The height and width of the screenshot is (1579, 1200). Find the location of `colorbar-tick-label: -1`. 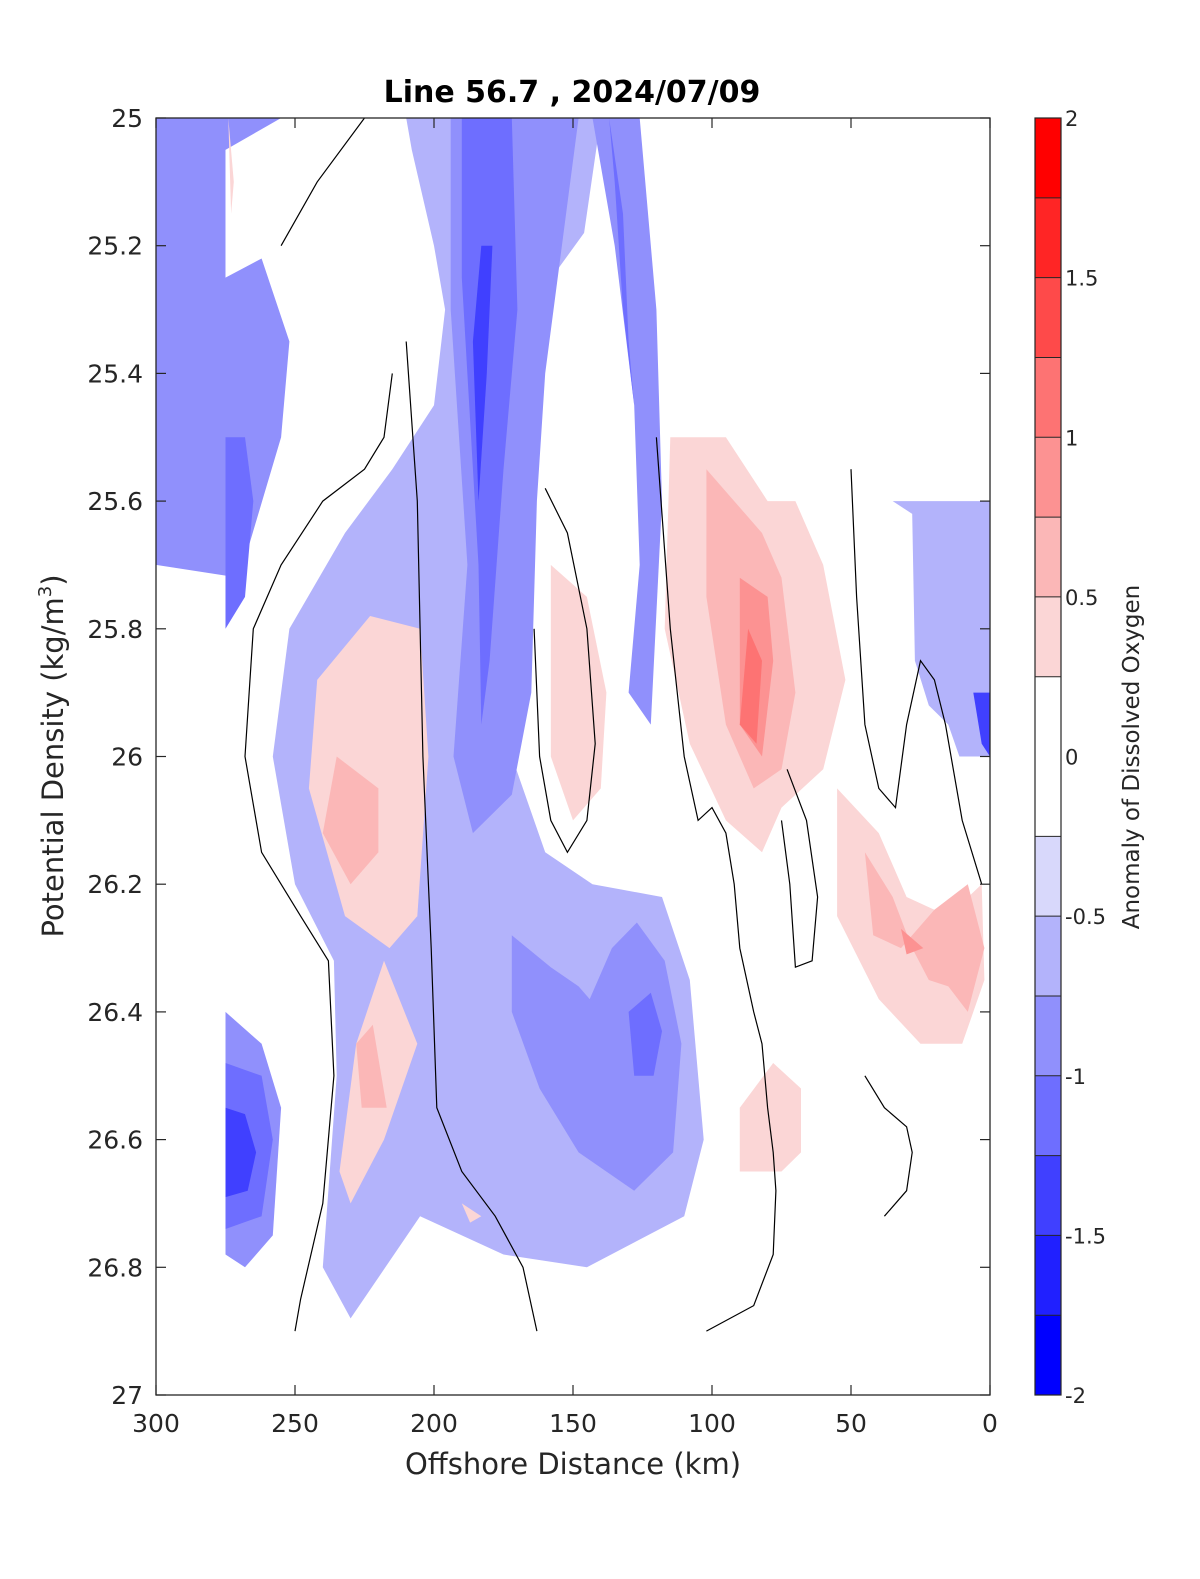

colorbar-tick-label: -1 is located at coordinates (1075, 1077).